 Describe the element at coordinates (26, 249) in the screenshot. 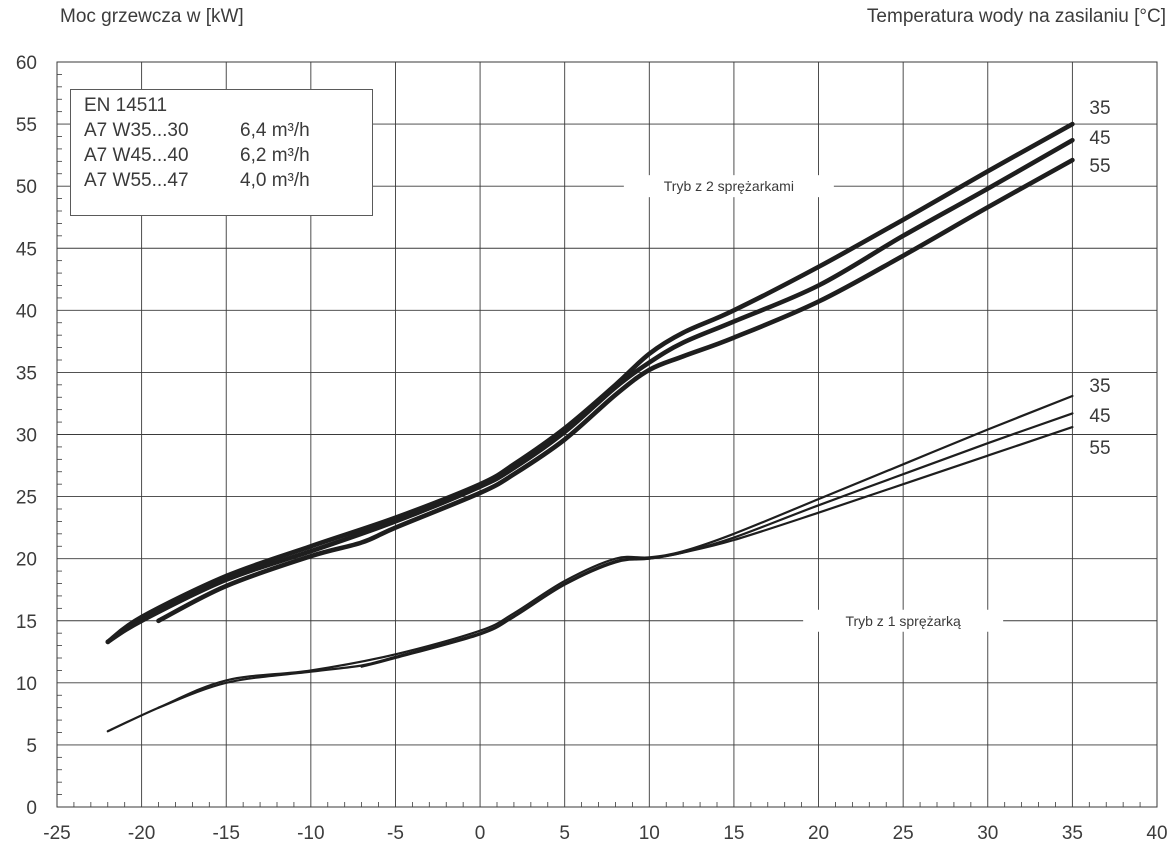

I see `y-tick-label: 45` at that location.